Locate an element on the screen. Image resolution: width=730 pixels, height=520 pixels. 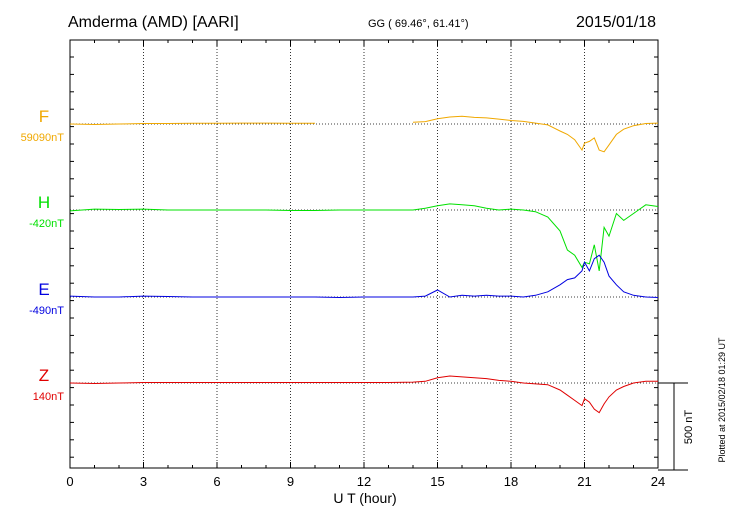
x-tick-labels: 0 3 6 9 12 15 18 21 24 is located at coordinates (365, 481).